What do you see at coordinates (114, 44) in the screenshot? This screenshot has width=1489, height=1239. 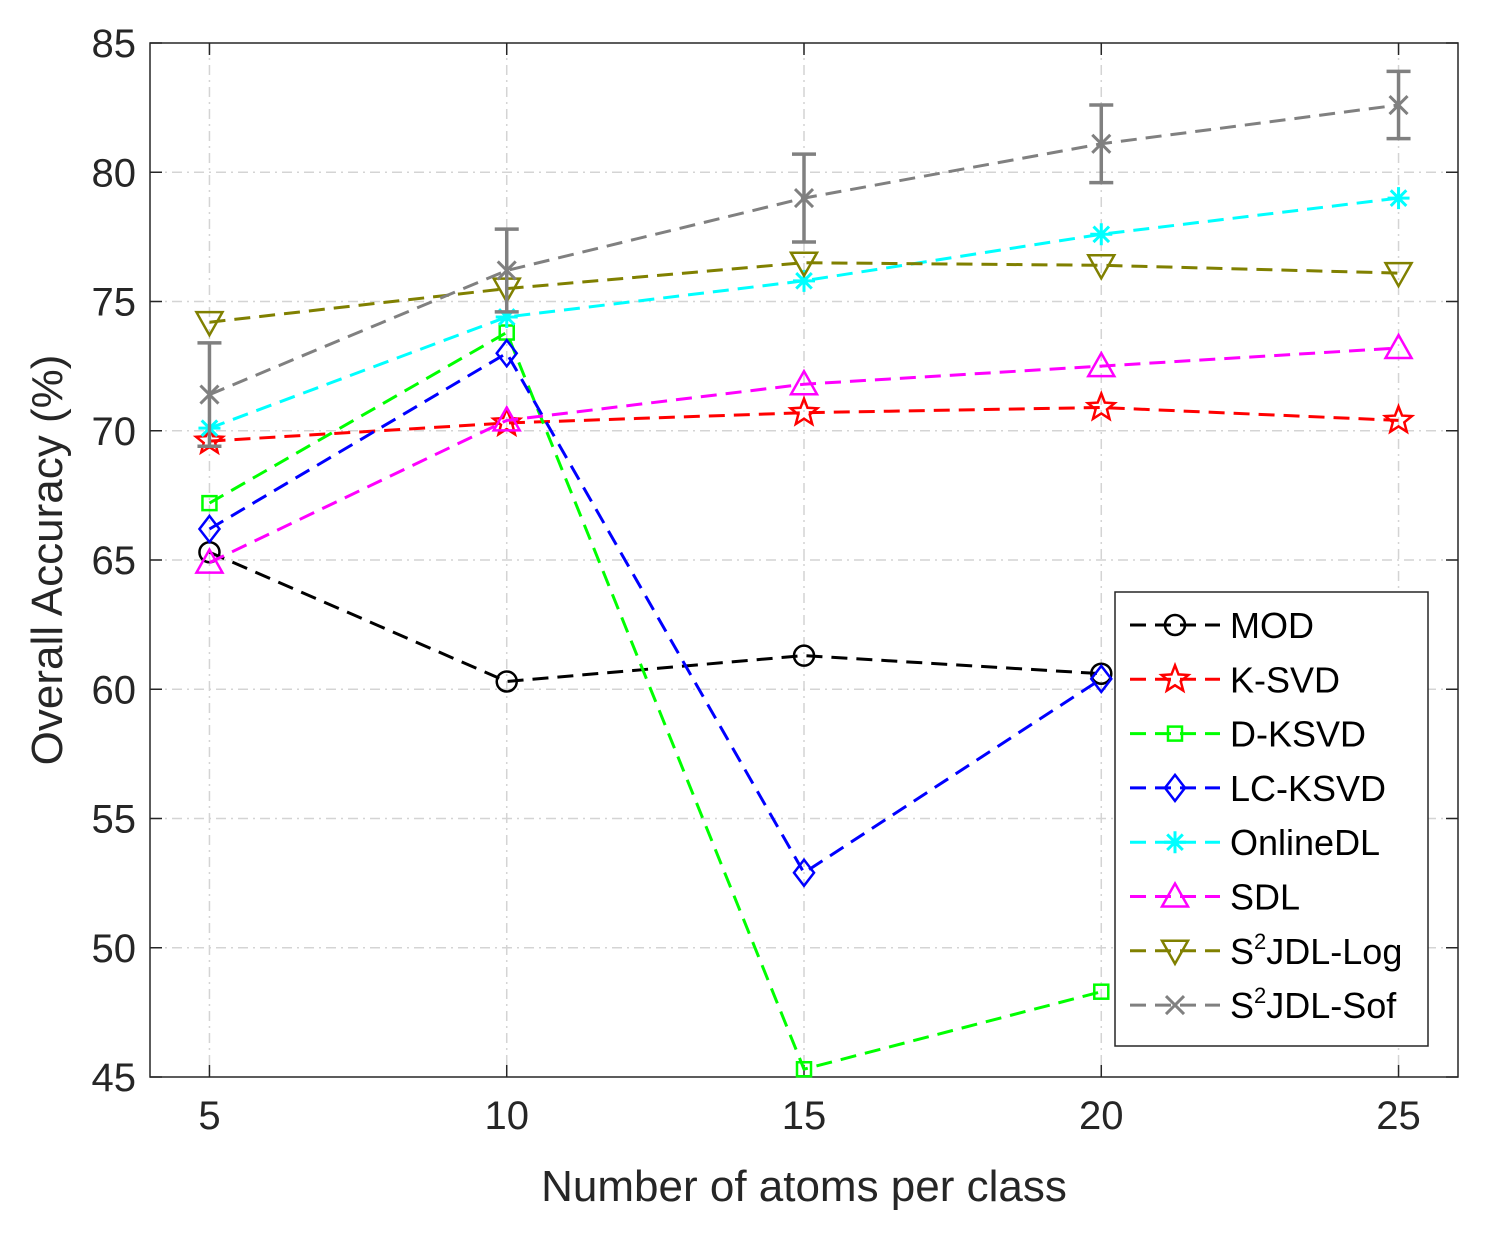 I see `y-tick-label: 85` at bounding box center [114, 44].